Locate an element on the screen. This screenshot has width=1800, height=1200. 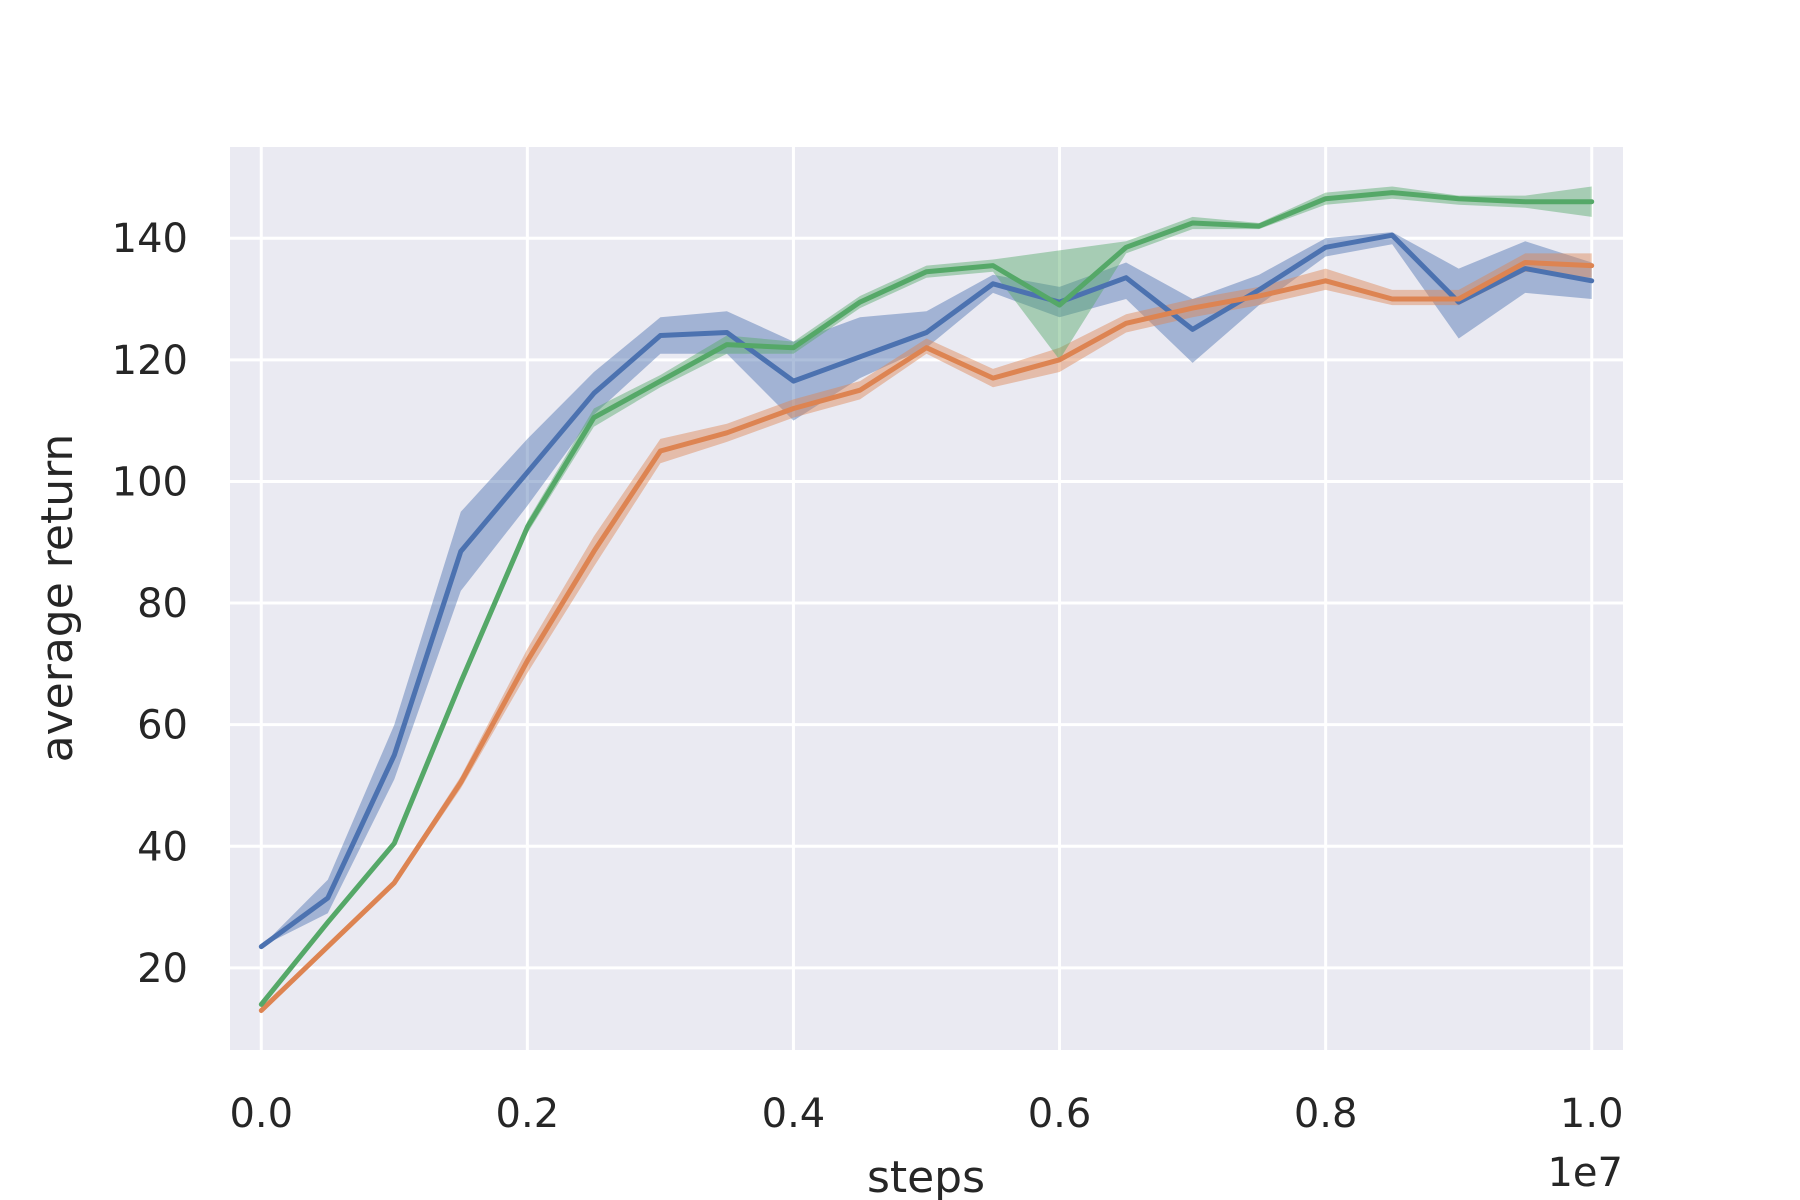
x-axis-label: steps is located at coordinates (926, 1176).